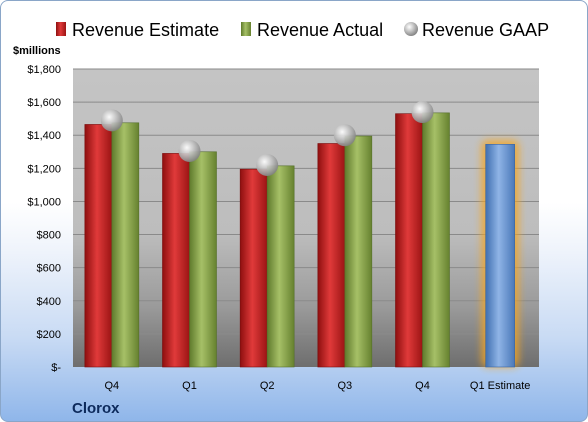 The height and width of the screenshot is (422, 588). I want to click on y-axis-unit-label: $millions, so click(37, 51).